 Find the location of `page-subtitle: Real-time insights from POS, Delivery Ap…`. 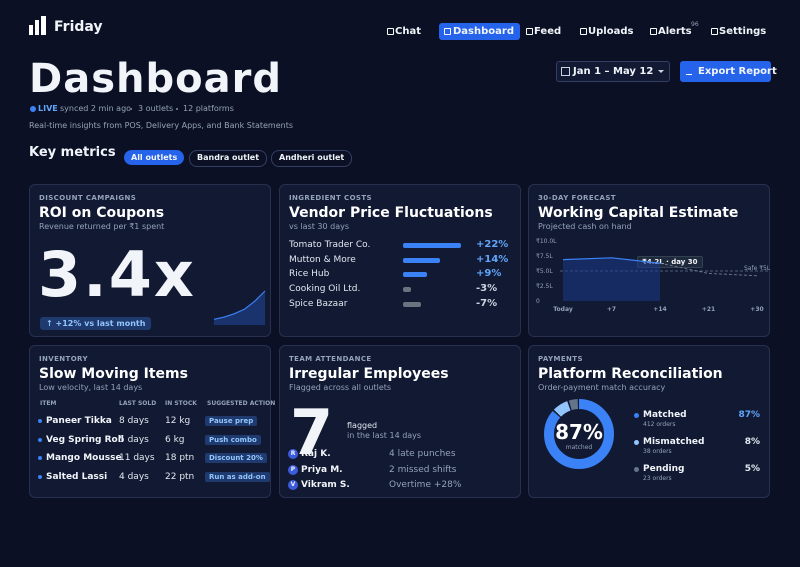

page-subtitle: Real-time insights from POS, Delivery Ap… is located at coordinates (161, 125).